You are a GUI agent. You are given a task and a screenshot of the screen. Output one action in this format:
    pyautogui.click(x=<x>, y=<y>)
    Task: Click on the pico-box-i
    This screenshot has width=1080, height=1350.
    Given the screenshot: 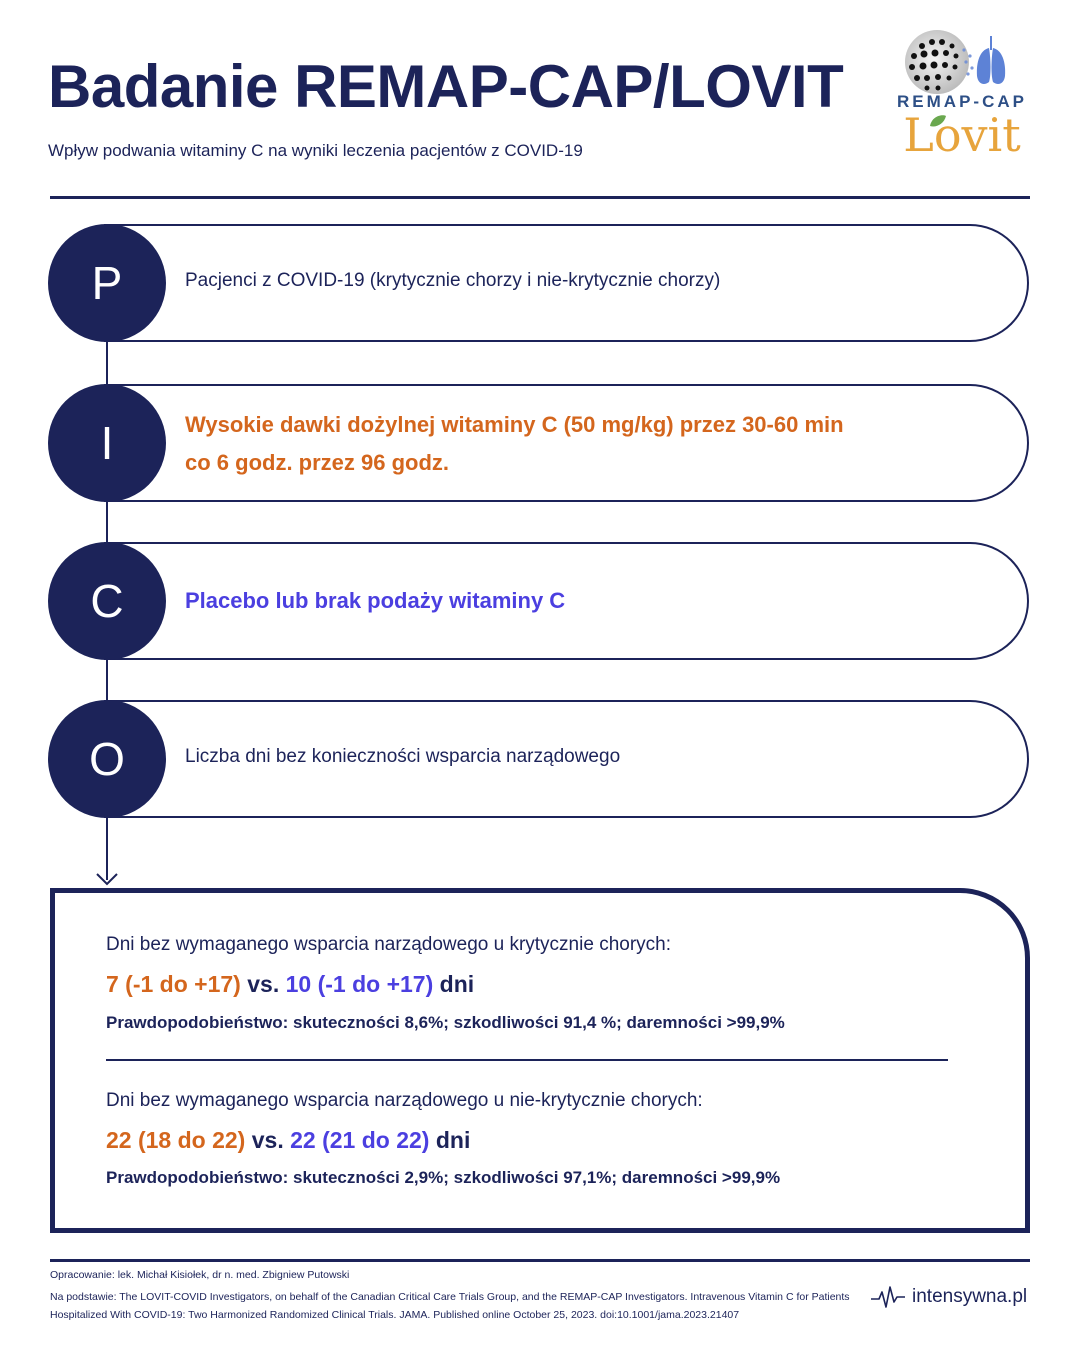 What is the action you would take?
    pyautogui.click(x=566, y=443)
    